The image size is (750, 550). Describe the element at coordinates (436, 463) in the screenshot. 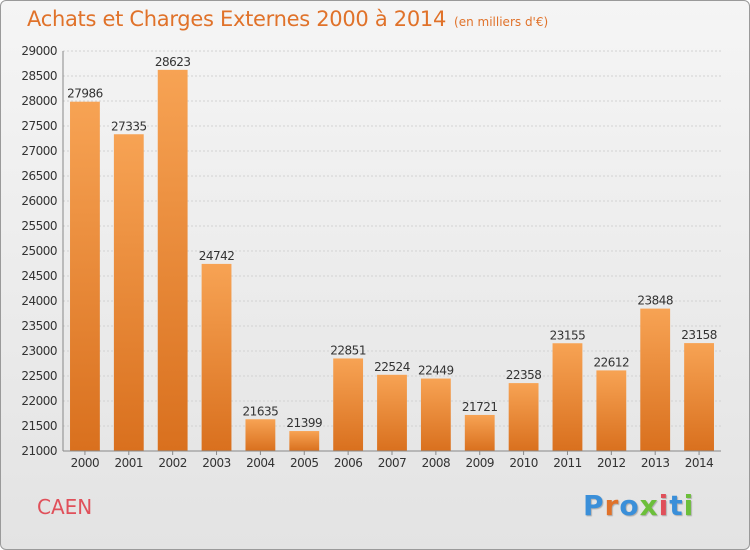

I see `x-tick-label: 2008` at that location.